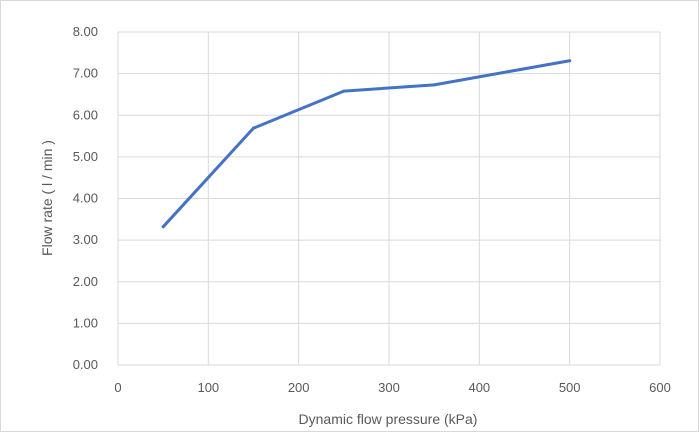 The width and height of the screenshot is (699, 432). Describe the element at coordinates (85, 322) in the screenshot. I see `y-tick-label: 1.00` at that location.